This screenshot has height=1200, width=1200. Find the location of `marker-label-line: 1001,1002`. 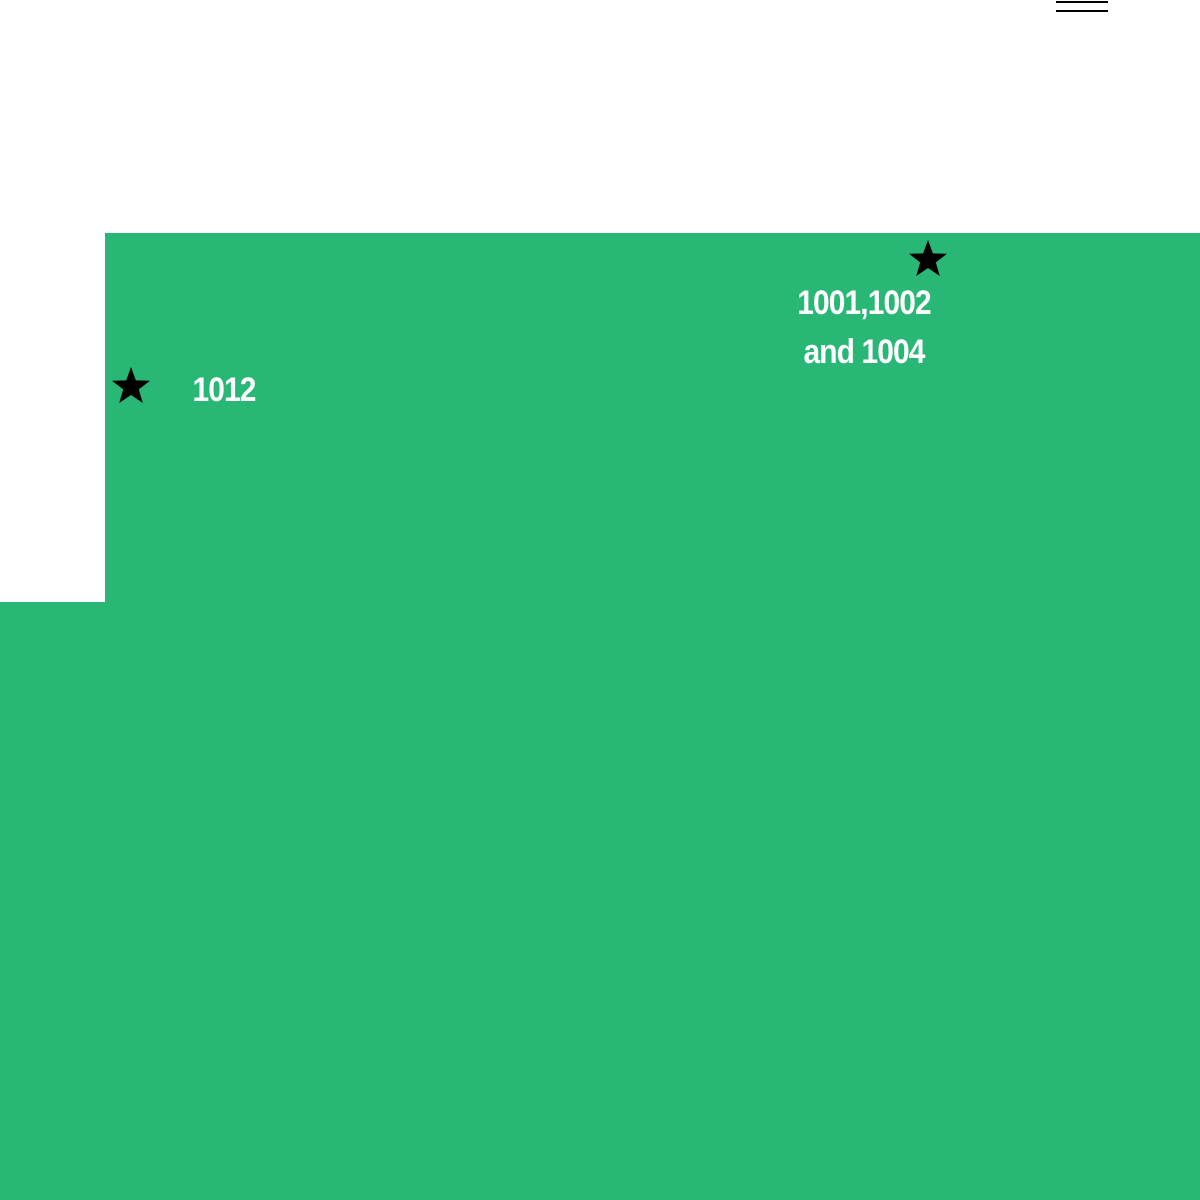

marker-label-line: 1001,1002 is located at coordinates (864, 303).